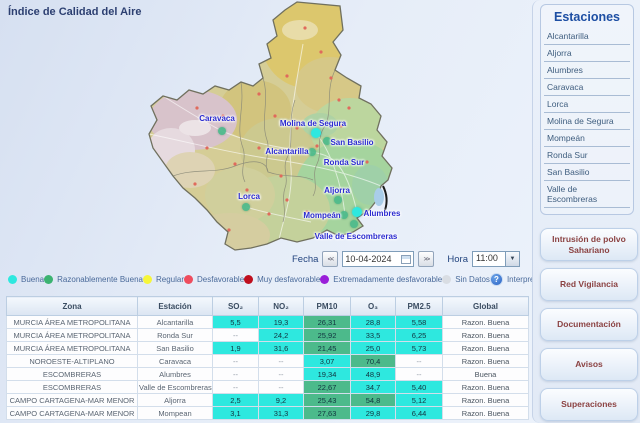  I want to click on station-label-lorca: Lorca, so click(249, 196).